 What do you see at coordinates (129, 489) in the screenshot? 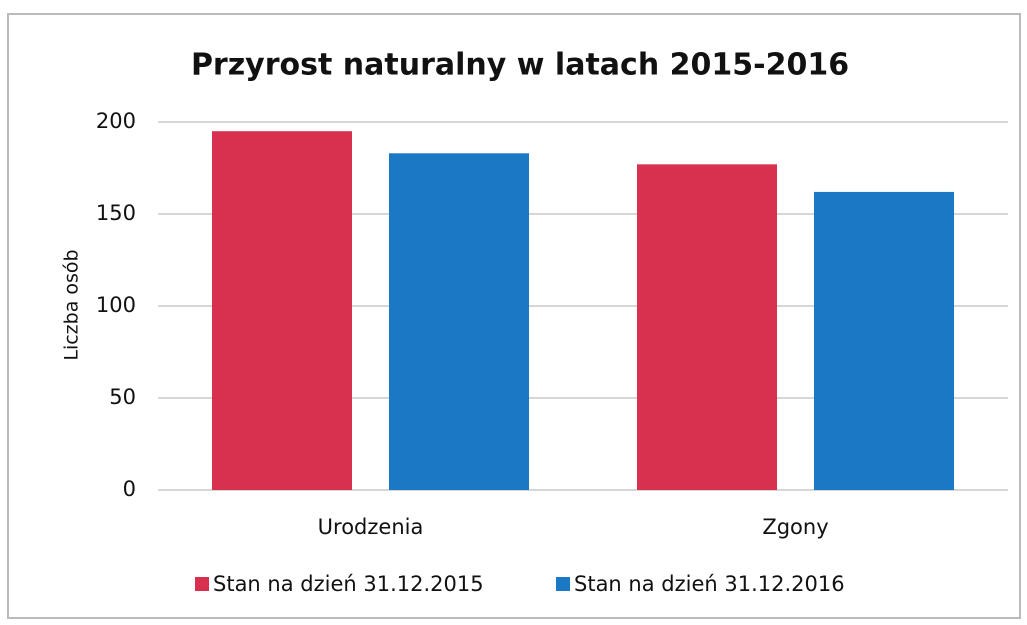
I see `y-tick-label: 0` at bounding box center [129, 489].